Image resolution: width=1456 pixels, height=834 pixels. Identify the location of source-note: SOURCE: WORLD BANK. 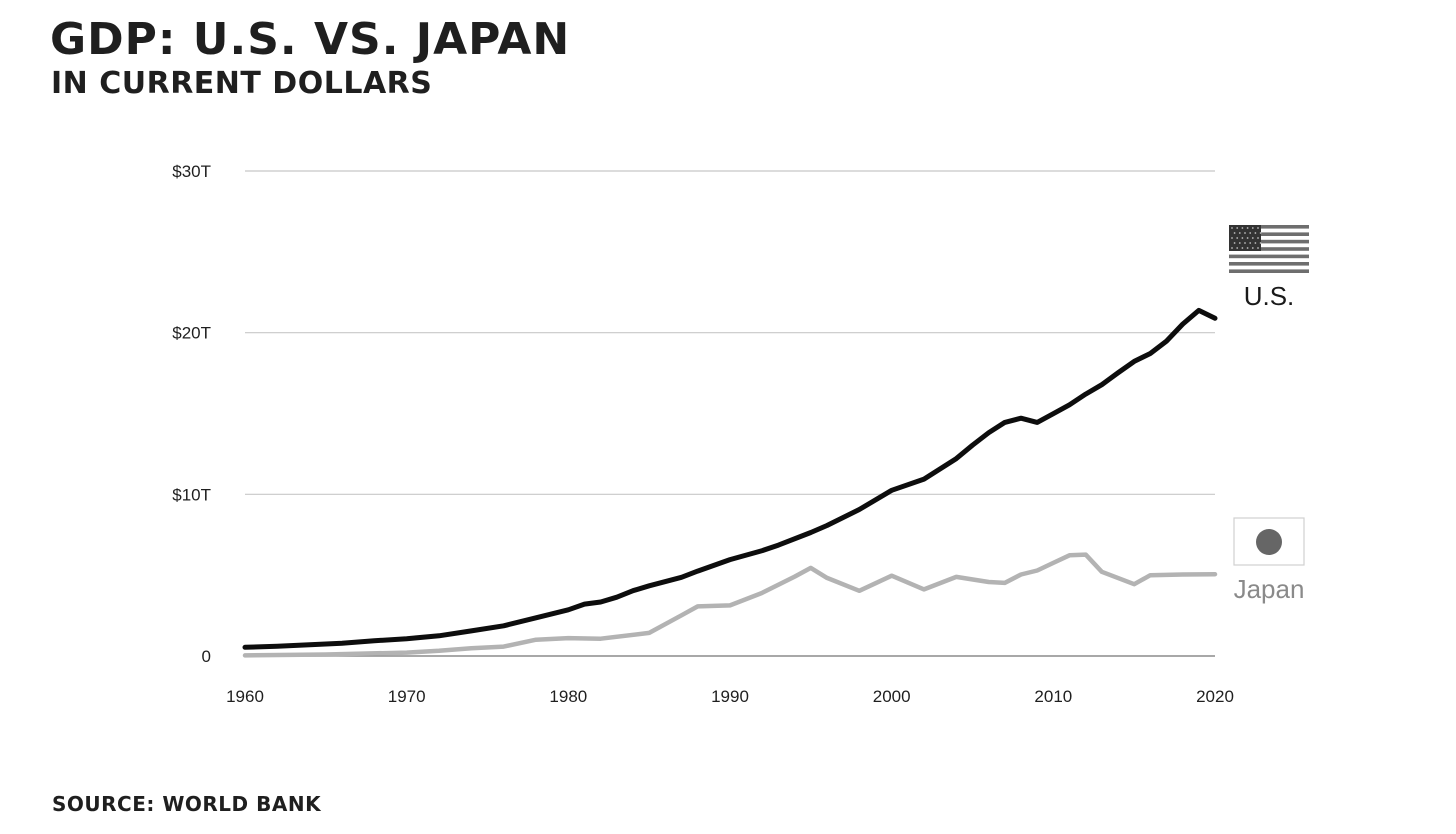
(187, 804).